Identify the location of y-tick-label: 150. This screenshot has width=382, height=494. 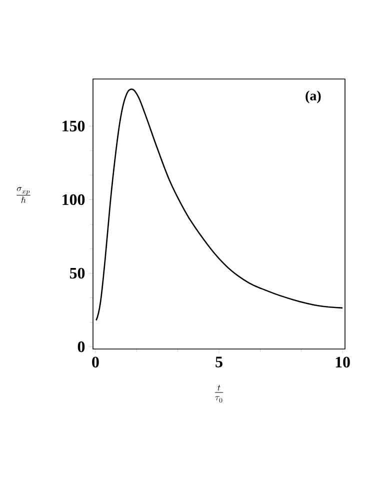
(73, 126).